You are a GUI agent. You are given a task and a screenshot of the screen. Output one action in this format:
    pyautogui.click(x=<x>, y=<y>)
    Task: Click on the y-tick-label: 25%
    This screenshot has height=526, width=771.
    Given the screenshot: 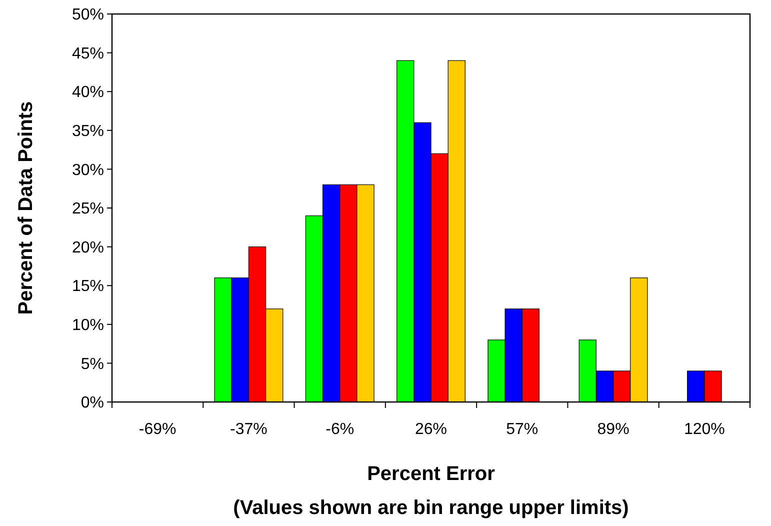 What is the action you would take?
    pyautogui.click(x=88, y=209)
    